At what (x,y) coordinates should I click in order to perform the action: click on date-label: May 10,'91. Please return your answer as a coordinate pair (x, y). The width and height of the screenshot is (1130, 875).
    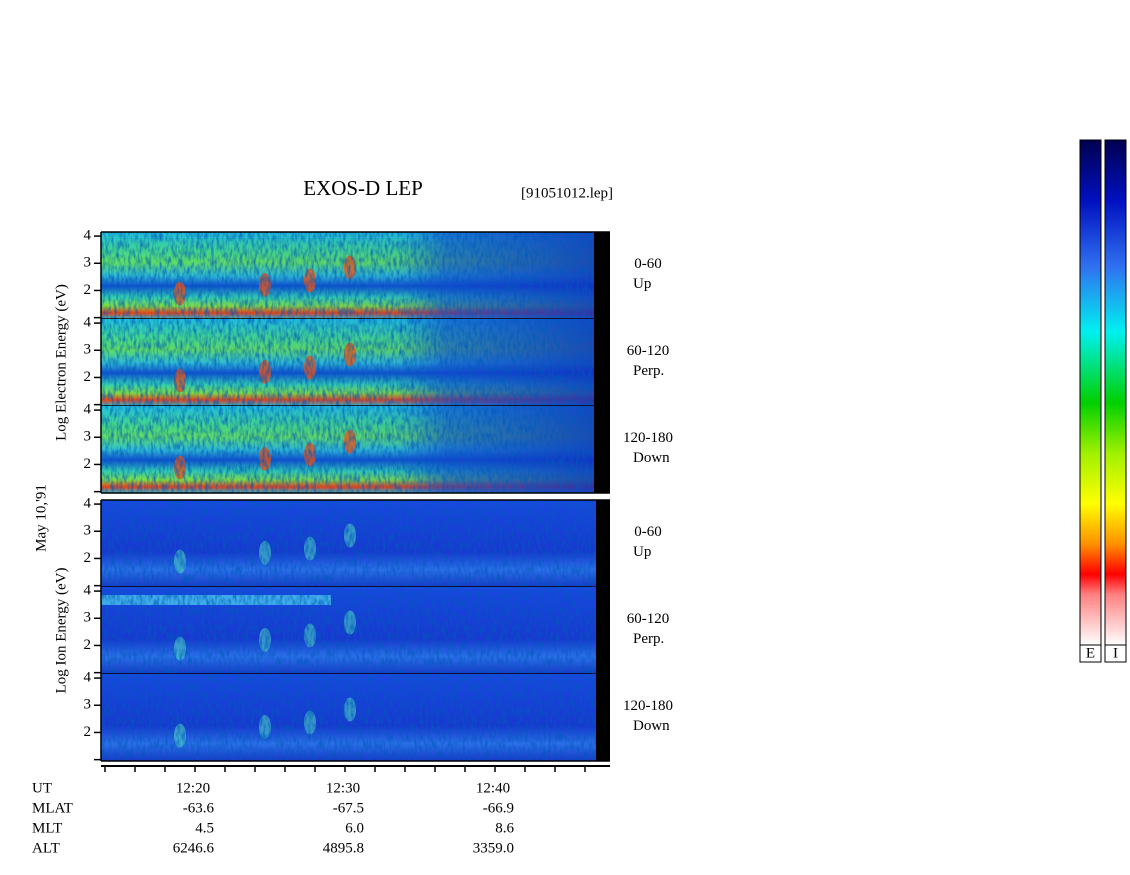
    Looking at the image, I should click on (41, 518).